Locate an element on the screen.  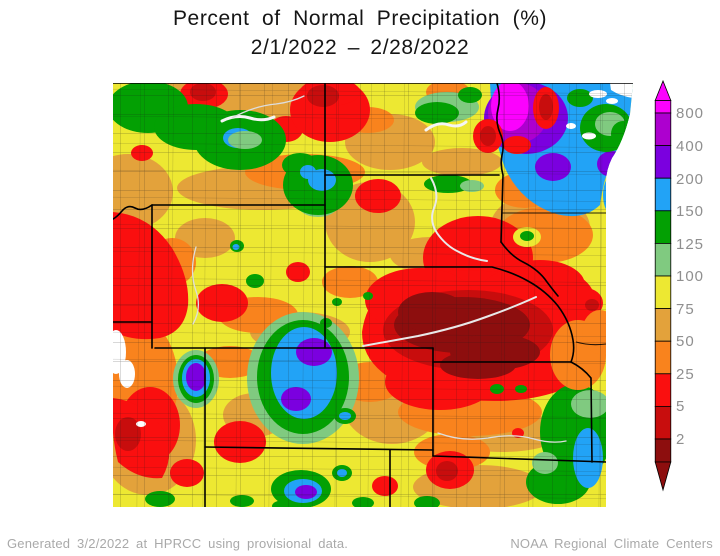
legend-label: 100 is located at coordinates (690, 276).